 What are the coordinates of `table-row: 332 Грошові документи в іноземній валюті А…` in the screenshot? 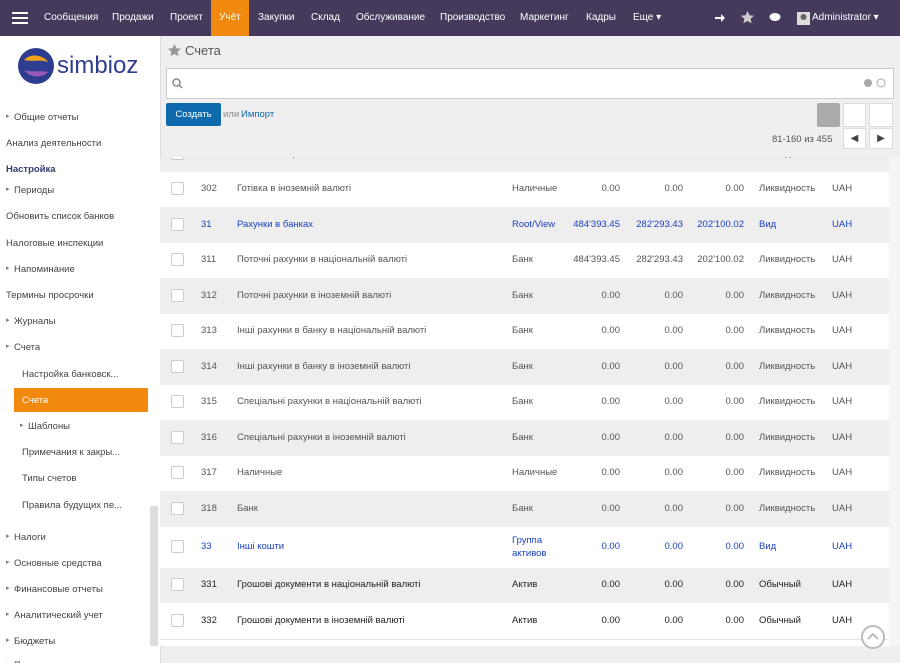 It's located at (524, 621).